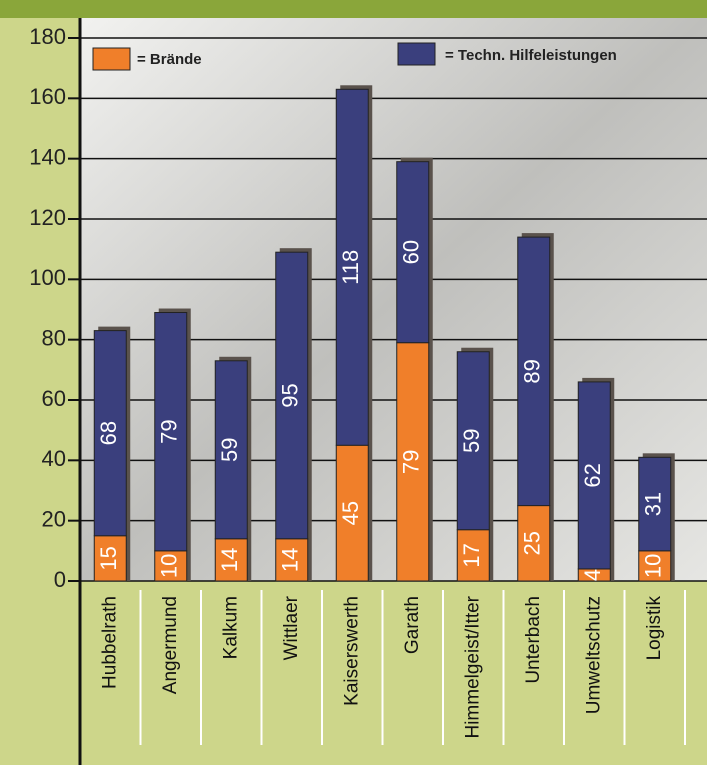  What do you see at coordinates (592, 575) in the screenshot?
I see `value-label: 4` at bounding box center [592, 575].